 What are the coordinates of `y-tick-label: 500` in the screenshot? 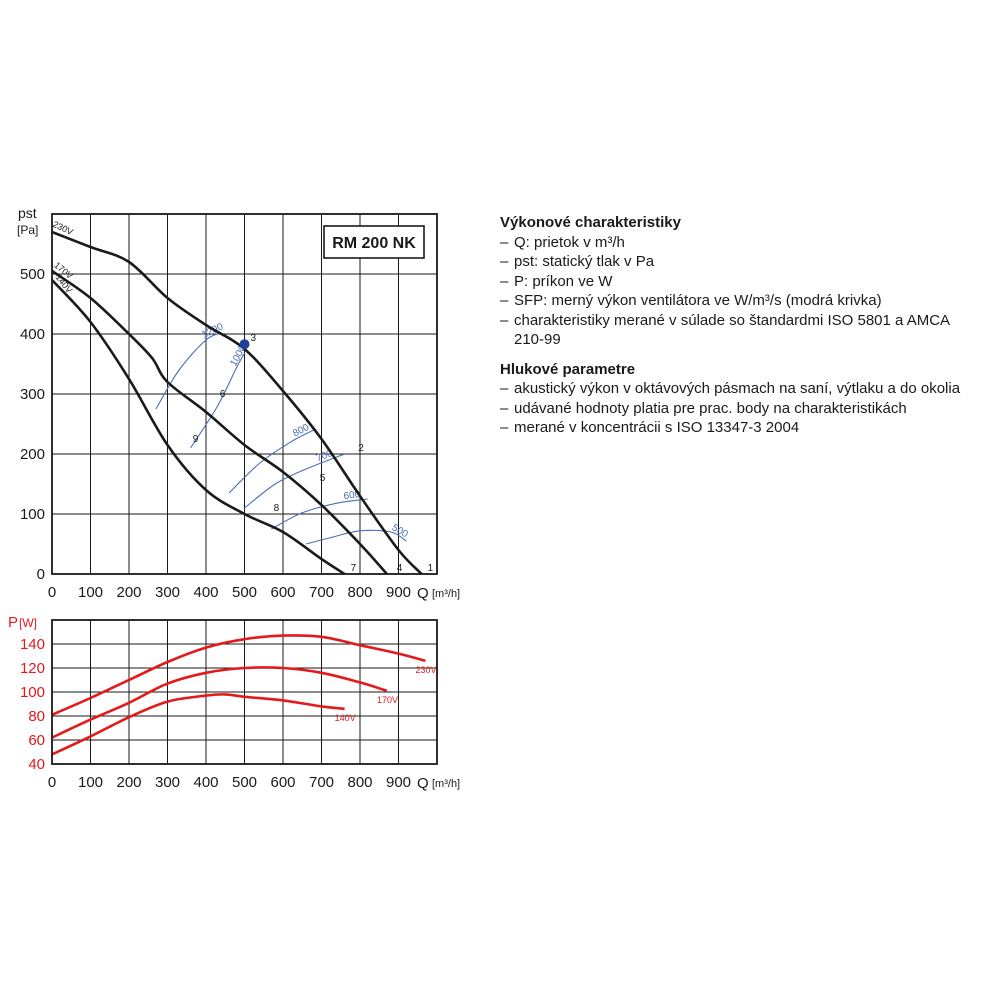 It's located at (32, 274).